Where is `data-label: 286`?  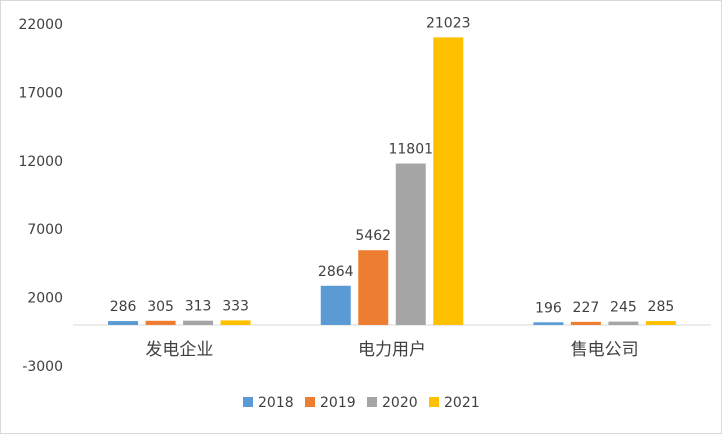 data-label: 286 is located at coordinates (123, 307).